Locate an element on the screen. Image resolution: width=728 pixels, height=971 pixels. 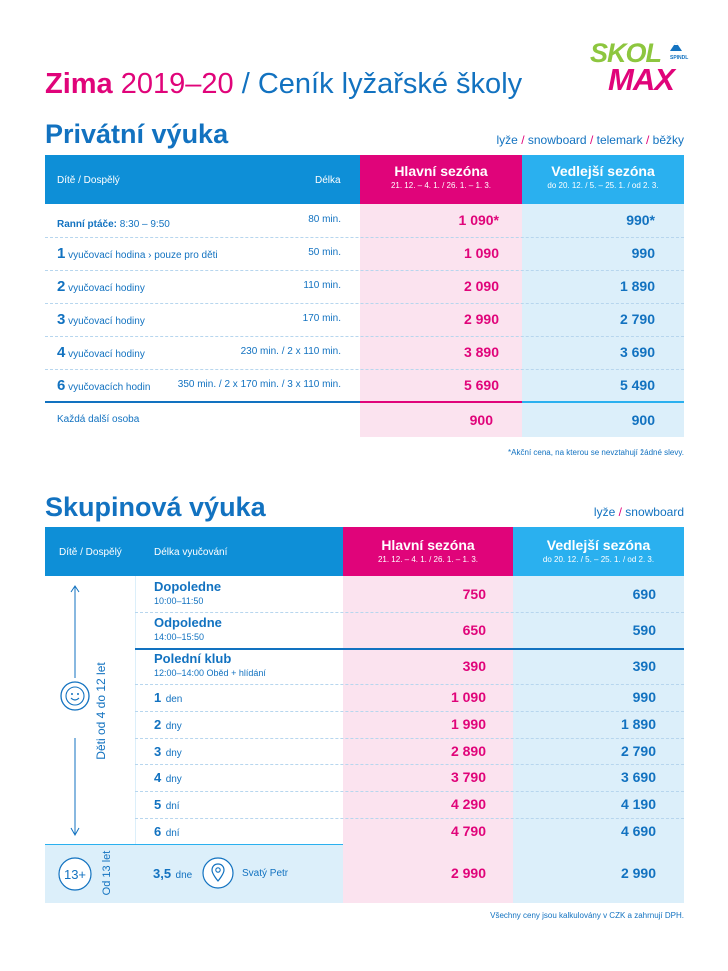
smiley-face-icon is located at coordinates (75, 696).